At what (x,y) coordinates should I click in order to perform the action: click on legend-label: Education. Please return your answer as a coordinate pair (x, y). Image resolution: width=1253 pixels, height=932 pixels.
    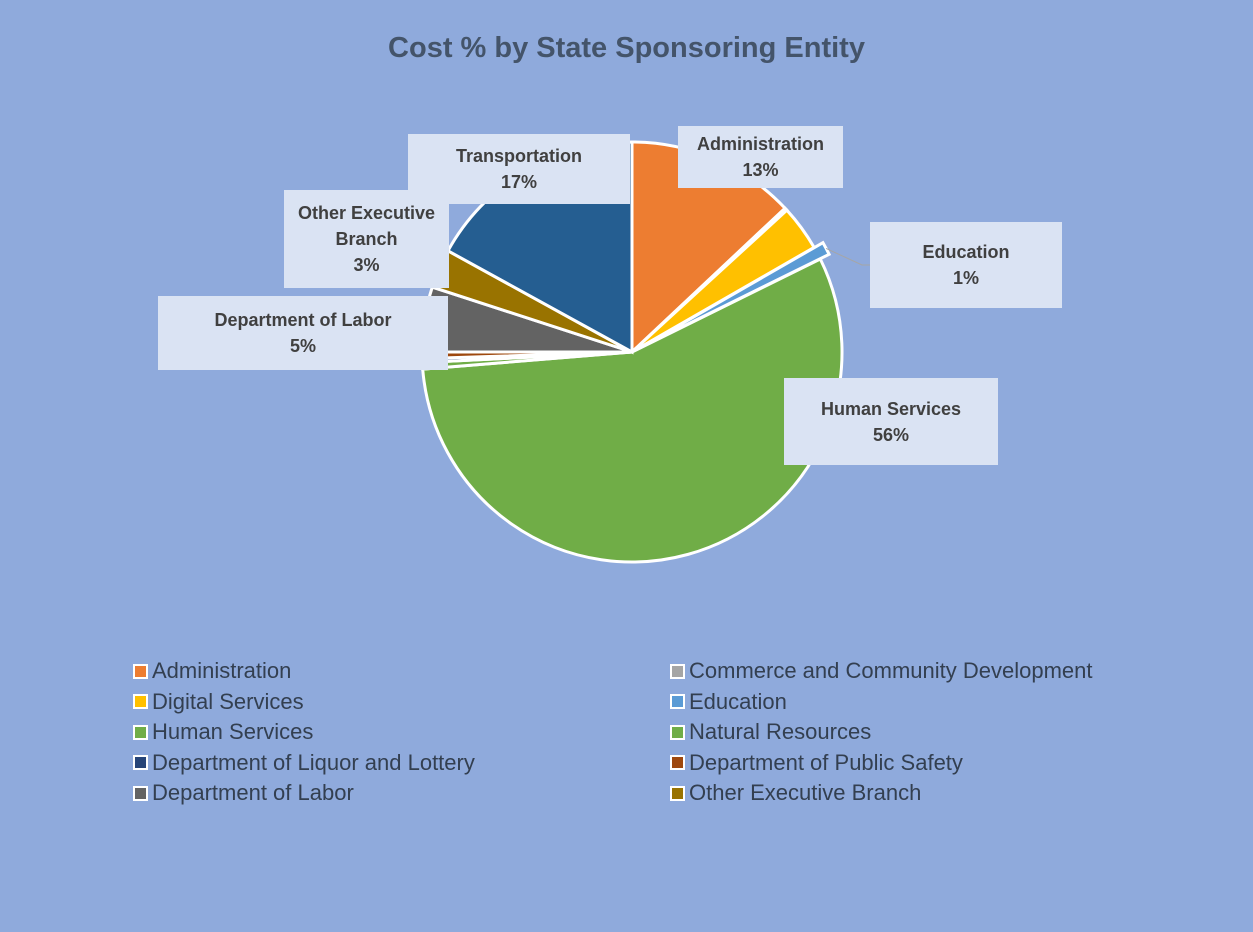
    Looking at the image, I should click on (738, 701).